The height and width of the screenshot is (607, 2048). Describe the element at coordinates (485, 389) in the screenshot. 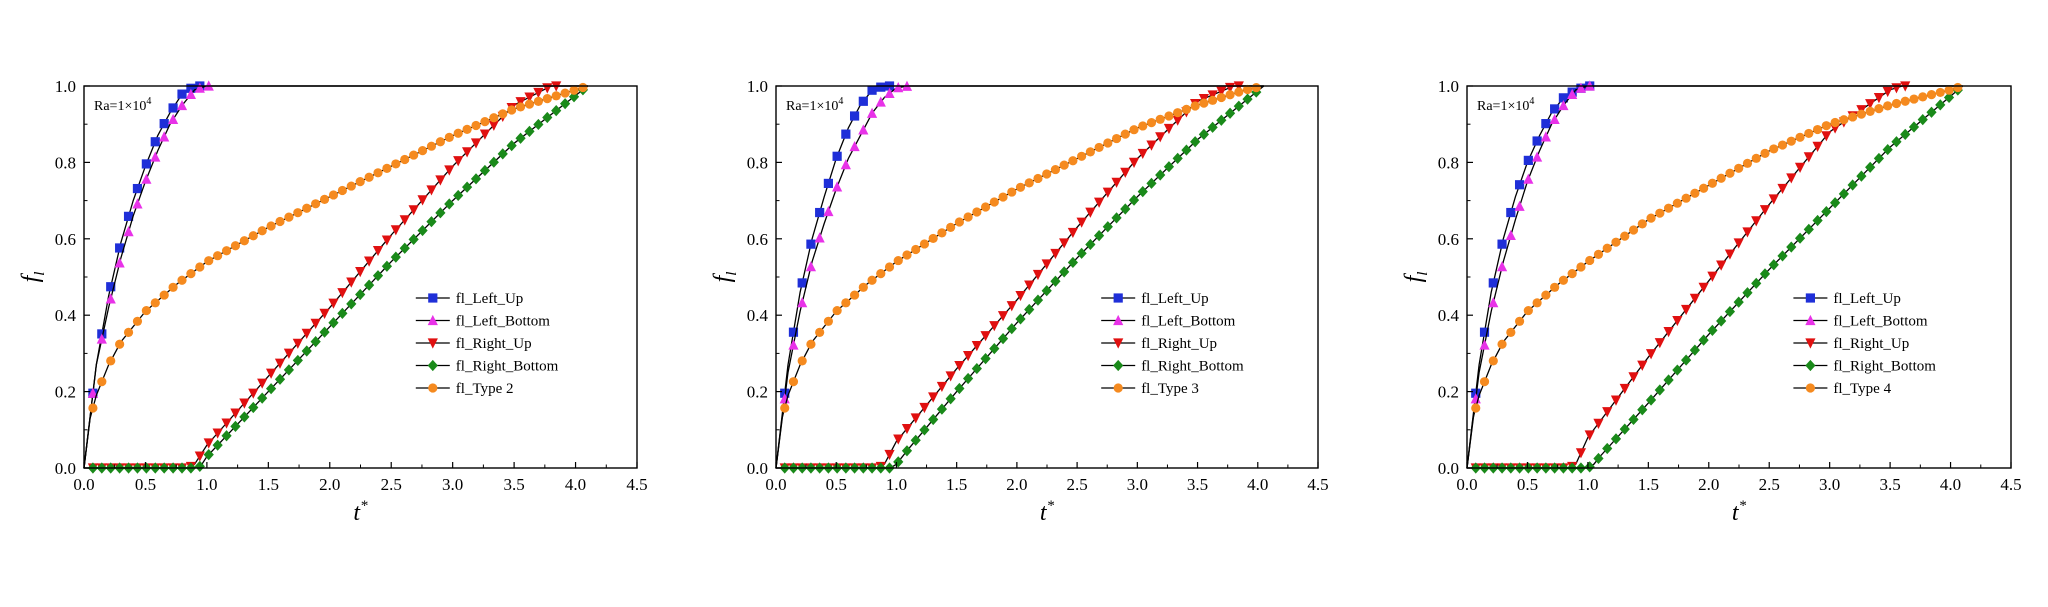

I see `legend-label: fl_Type 2` at that location.